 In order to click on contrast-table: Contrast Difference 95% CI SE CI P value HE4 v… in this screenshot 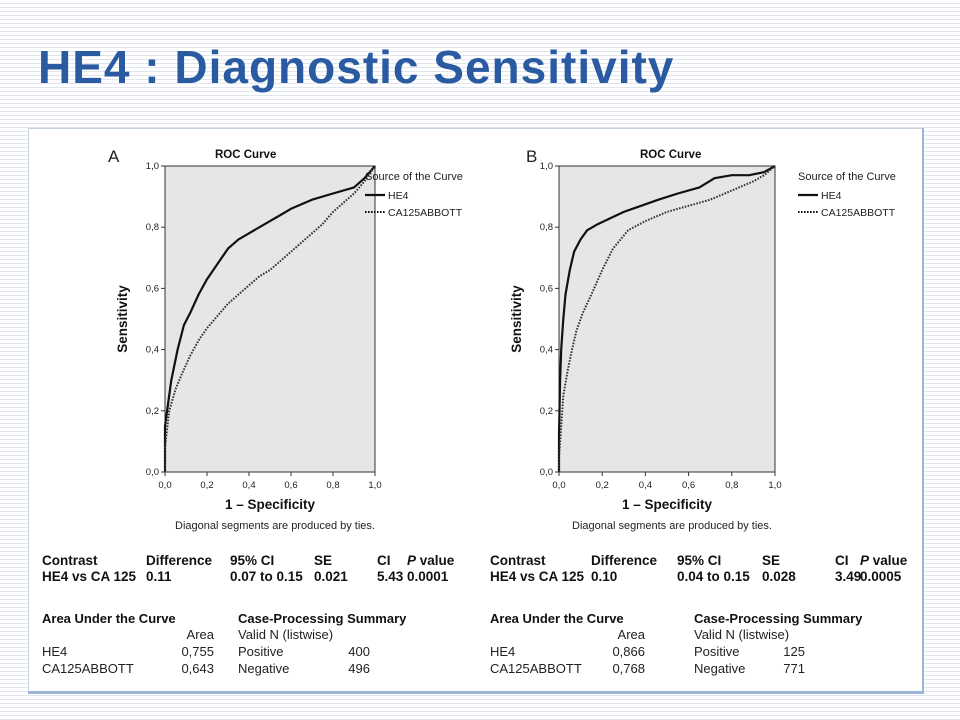, I will do `click(699, 568)`.